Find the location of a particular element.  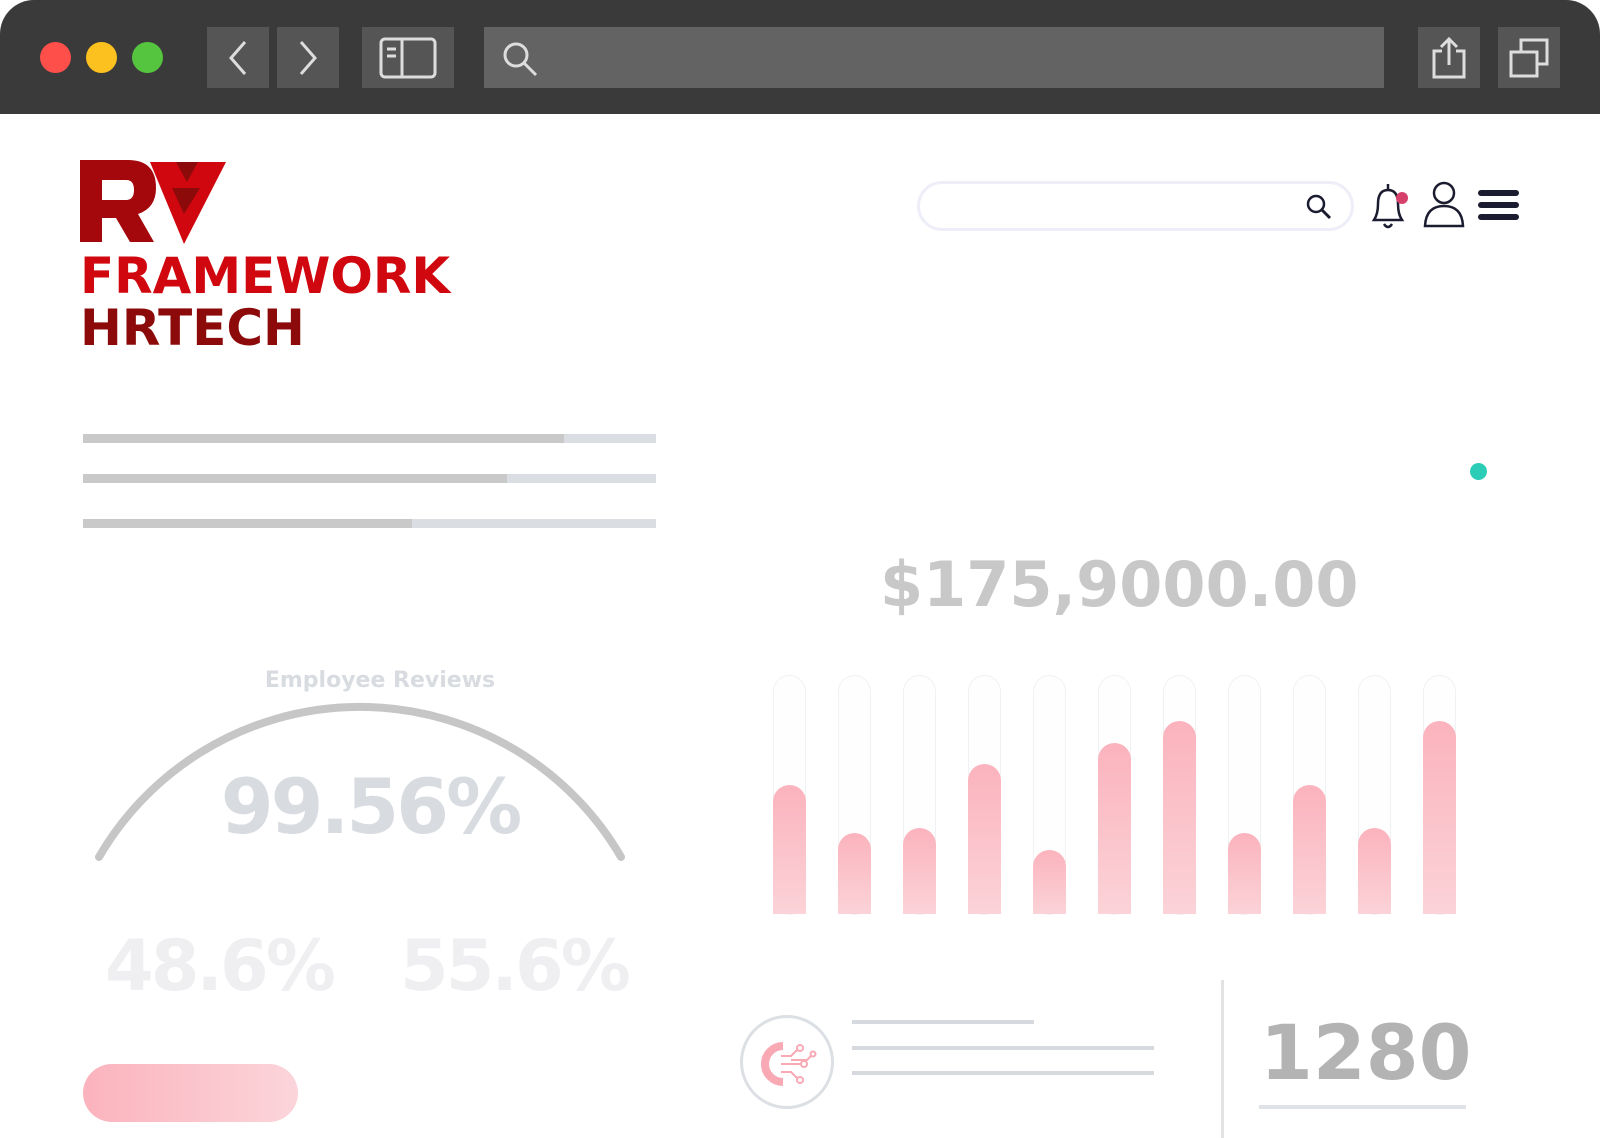

share-icon is located at coordinates (1449, 57).